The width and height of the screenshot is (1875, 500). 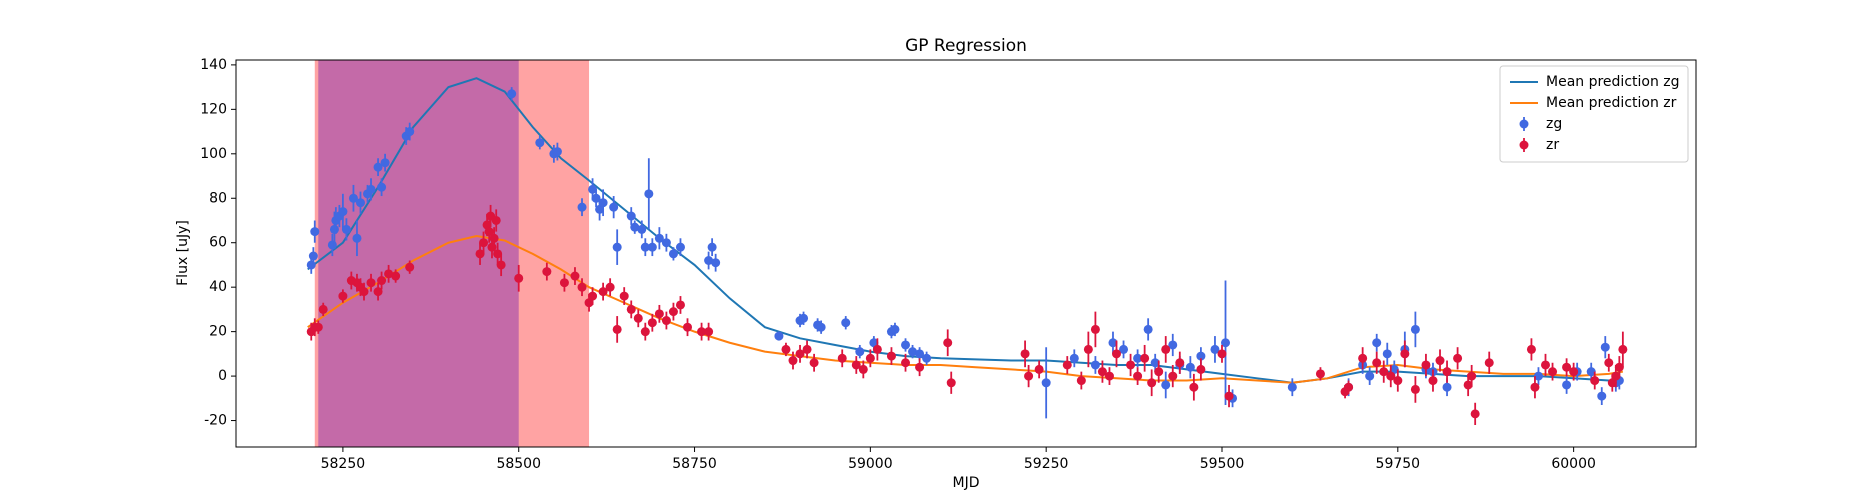 I want to click on x-tick-label: 59000, so click(x=870, y=464).